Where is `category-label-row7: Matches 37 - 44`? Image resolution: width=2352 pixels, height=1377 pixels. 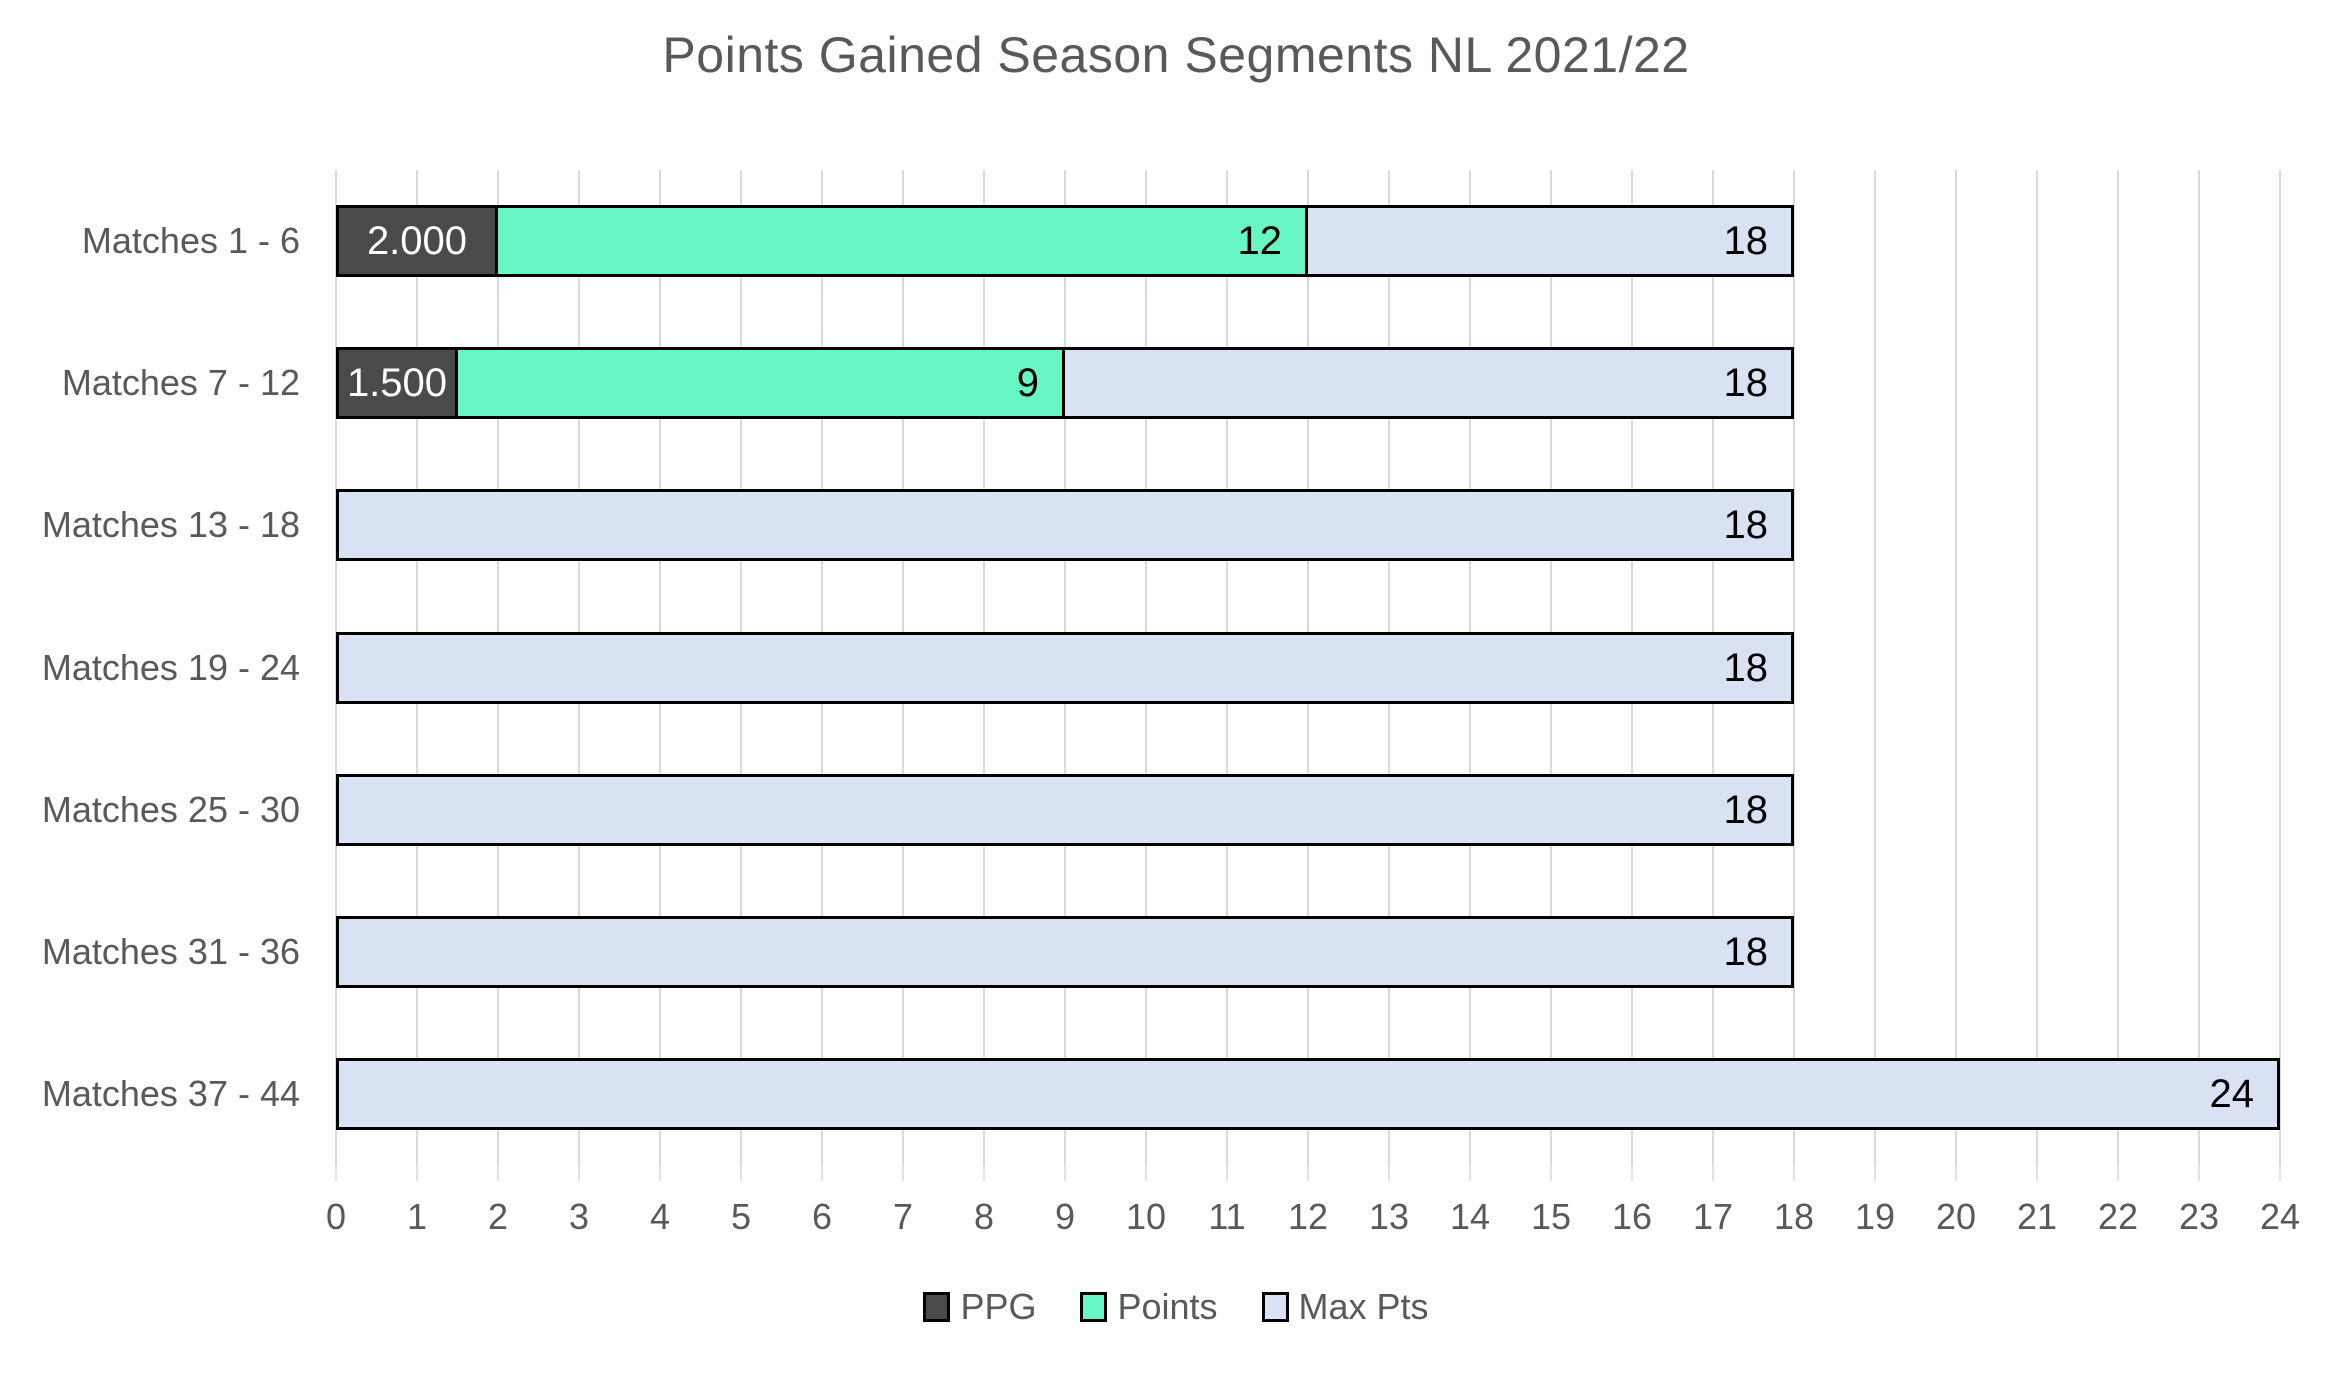
category-label-row7: Matches 37 - 44 is located at coordinates (170, 1093).